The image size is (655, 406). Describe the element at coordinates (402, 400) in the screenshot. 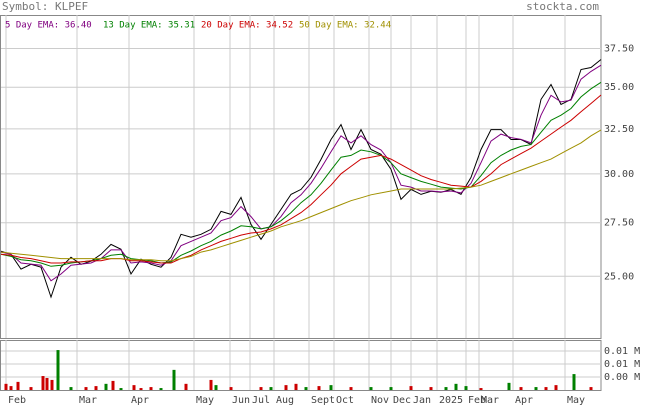

I see `x-tick-label: Dec` at that location.